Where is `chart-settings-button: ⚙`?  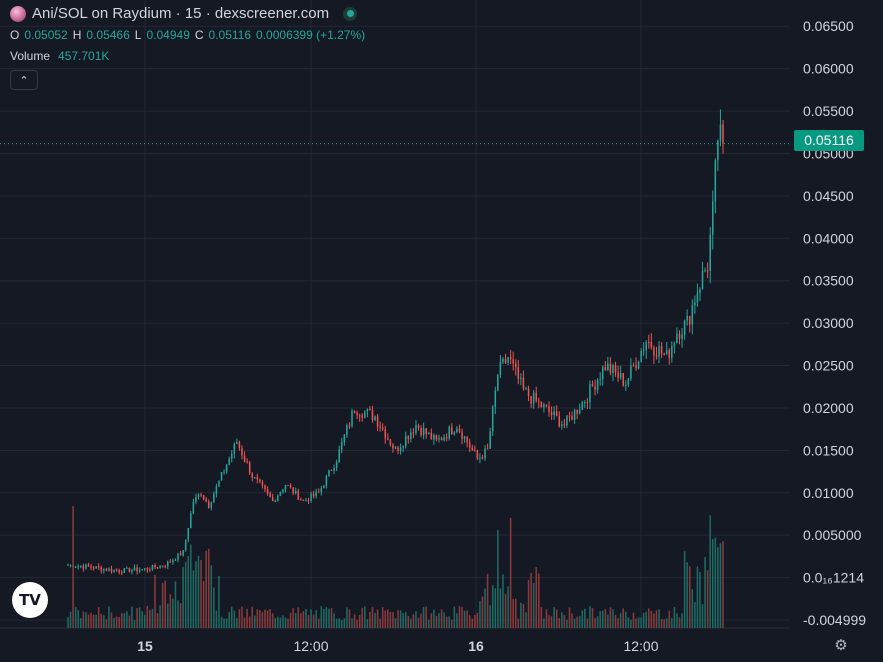
chart-settings-button: ⚙ is located at coordinates (841, 646).